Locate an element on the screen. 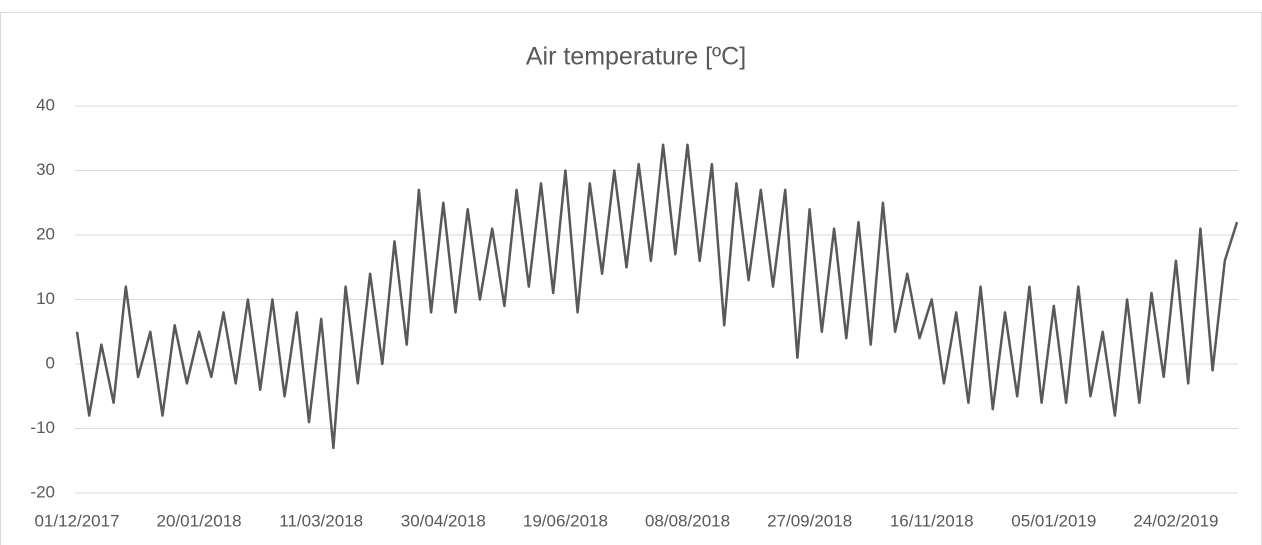 The width and height of the screenshot is (1262, 545). x-tick-label: 19/06/2018 is located at coordinates (565, 520).